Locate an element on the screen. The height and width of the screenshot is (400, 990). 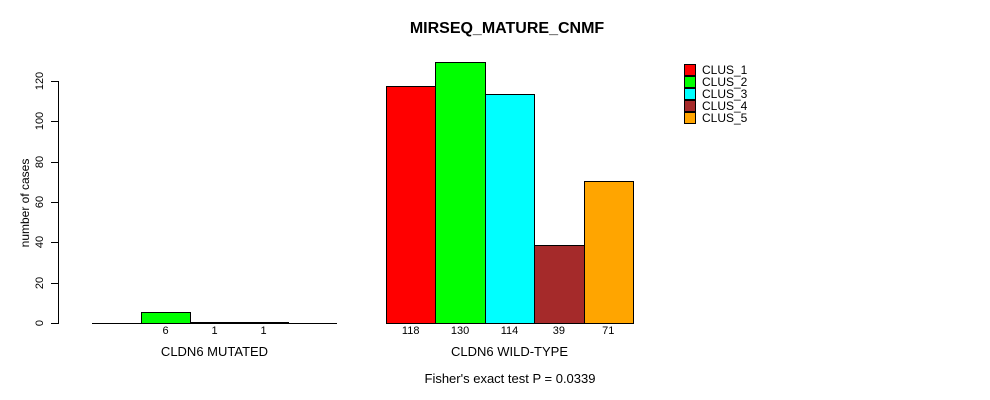
legend-item-clus_5: CLUS_5 is located at coordinates (715, 118).